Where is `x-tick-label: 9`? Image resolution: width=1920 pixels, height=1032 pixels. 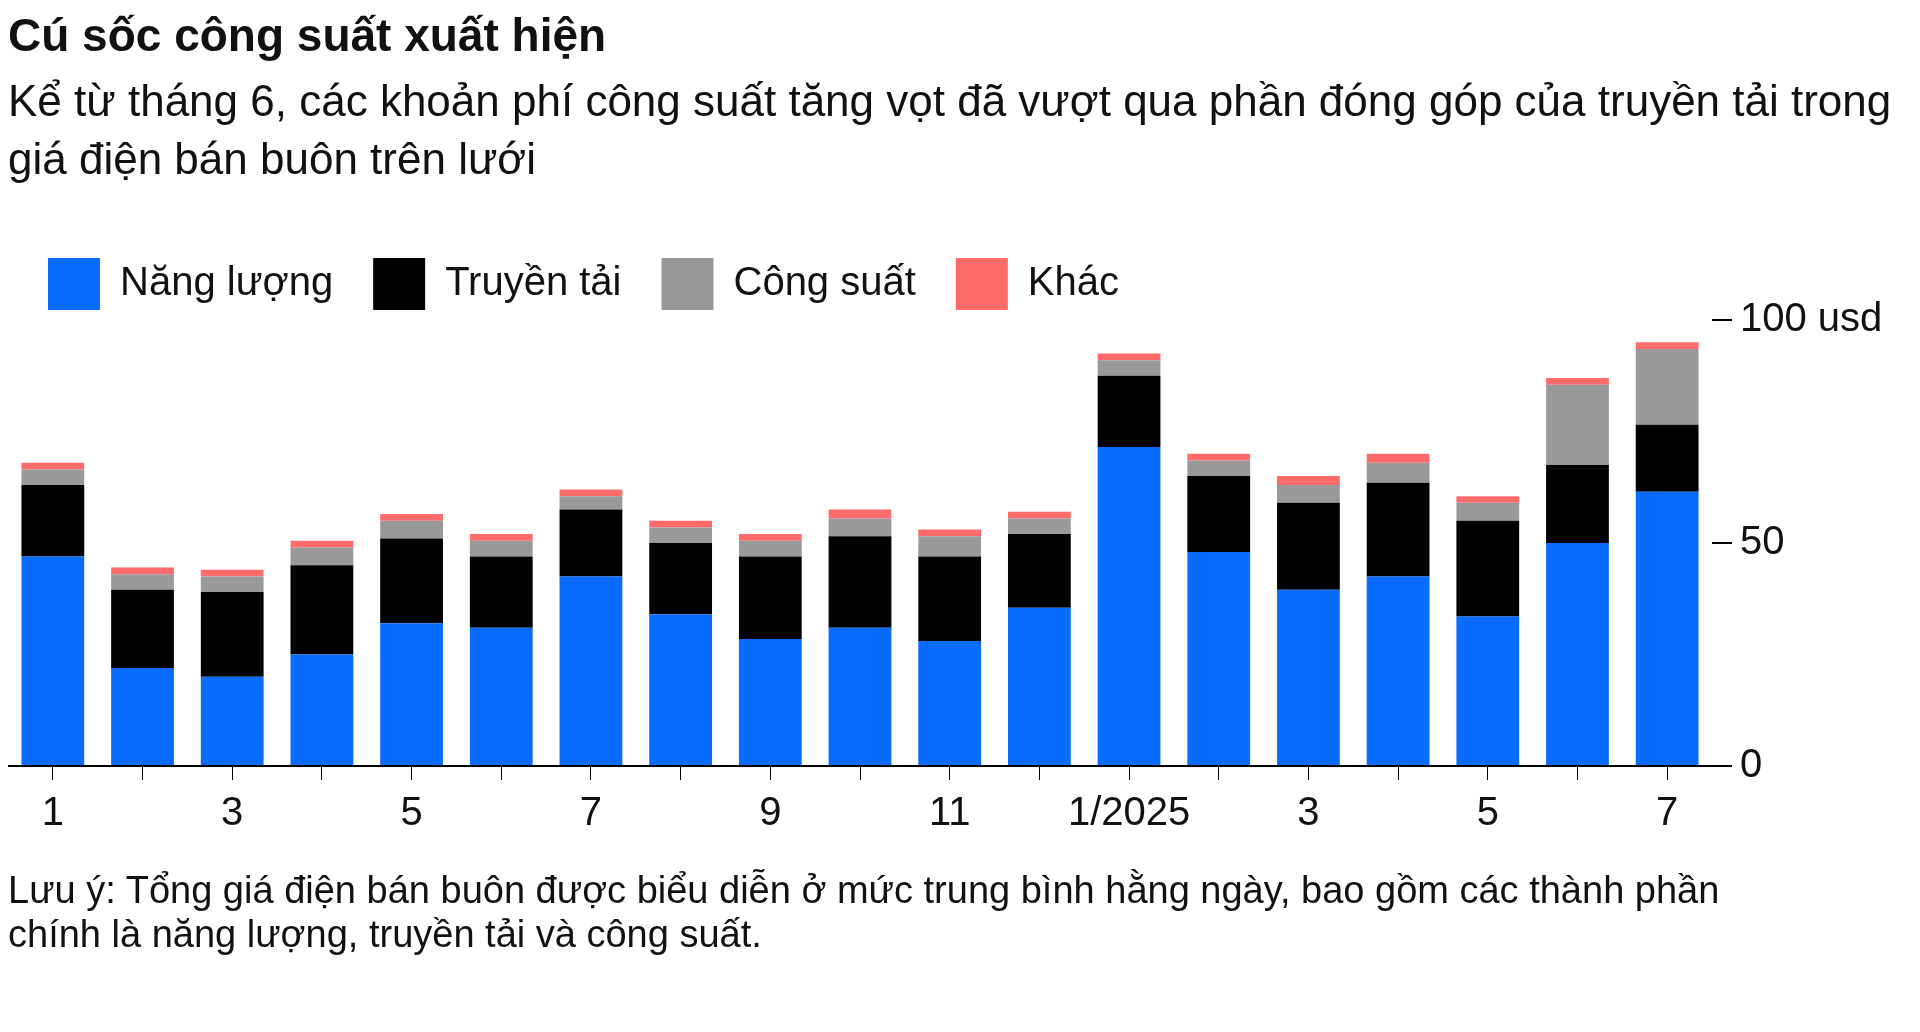
x-tick-label: 9 is located at coordinates (770, 811).